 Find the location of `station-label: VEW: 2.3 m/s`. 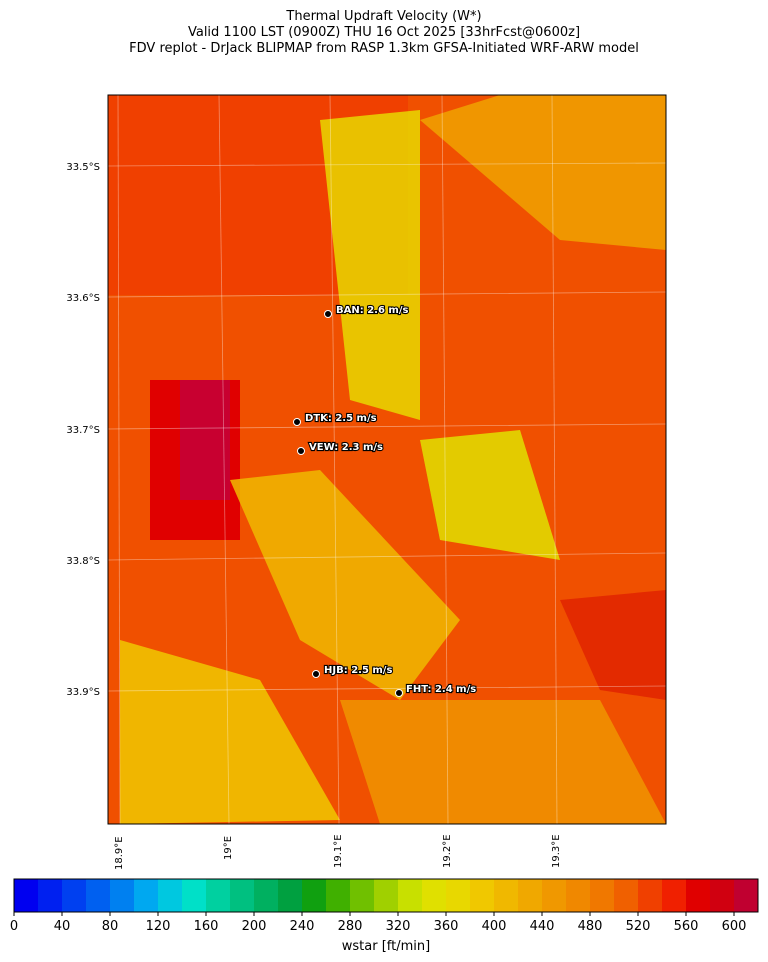

station-label: VEW: 2.3 m/s is located at coordinates (346, 447).